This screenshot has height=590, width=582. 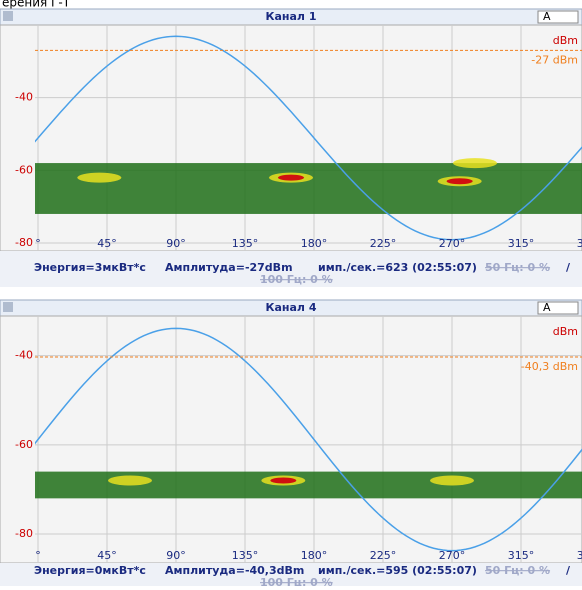 What do you see at coordinates (90, 570) in the screenshot?
I see `energy: Энергия=0мкВт*с` at bounding box center [90, 570].